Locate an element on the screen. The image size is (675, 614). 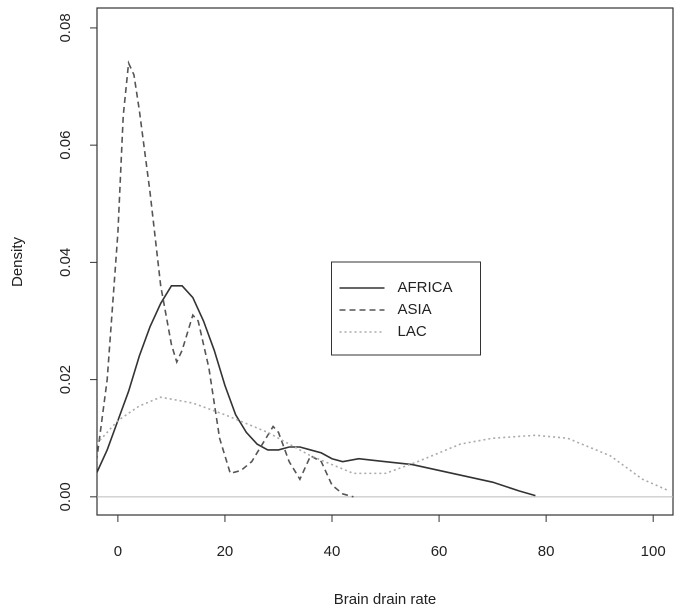
x-tick-label: 40 is located at coordinates (332, 551).